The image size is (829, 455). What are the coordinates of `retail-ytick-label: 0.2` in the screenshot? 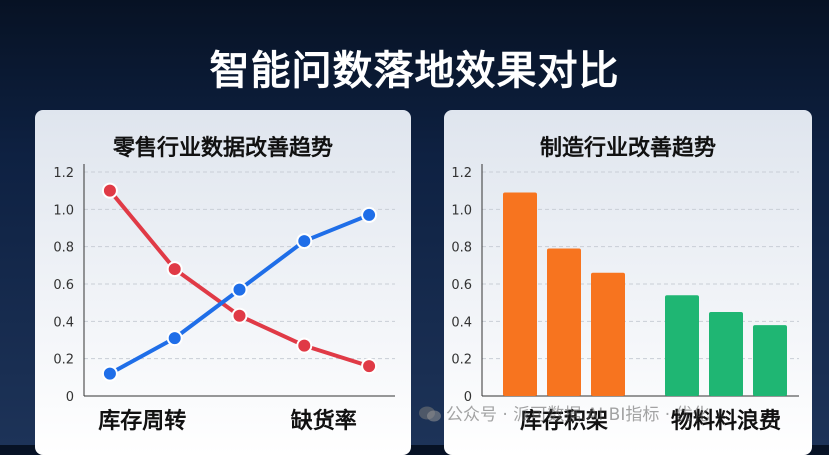 It's located at (63, 360).